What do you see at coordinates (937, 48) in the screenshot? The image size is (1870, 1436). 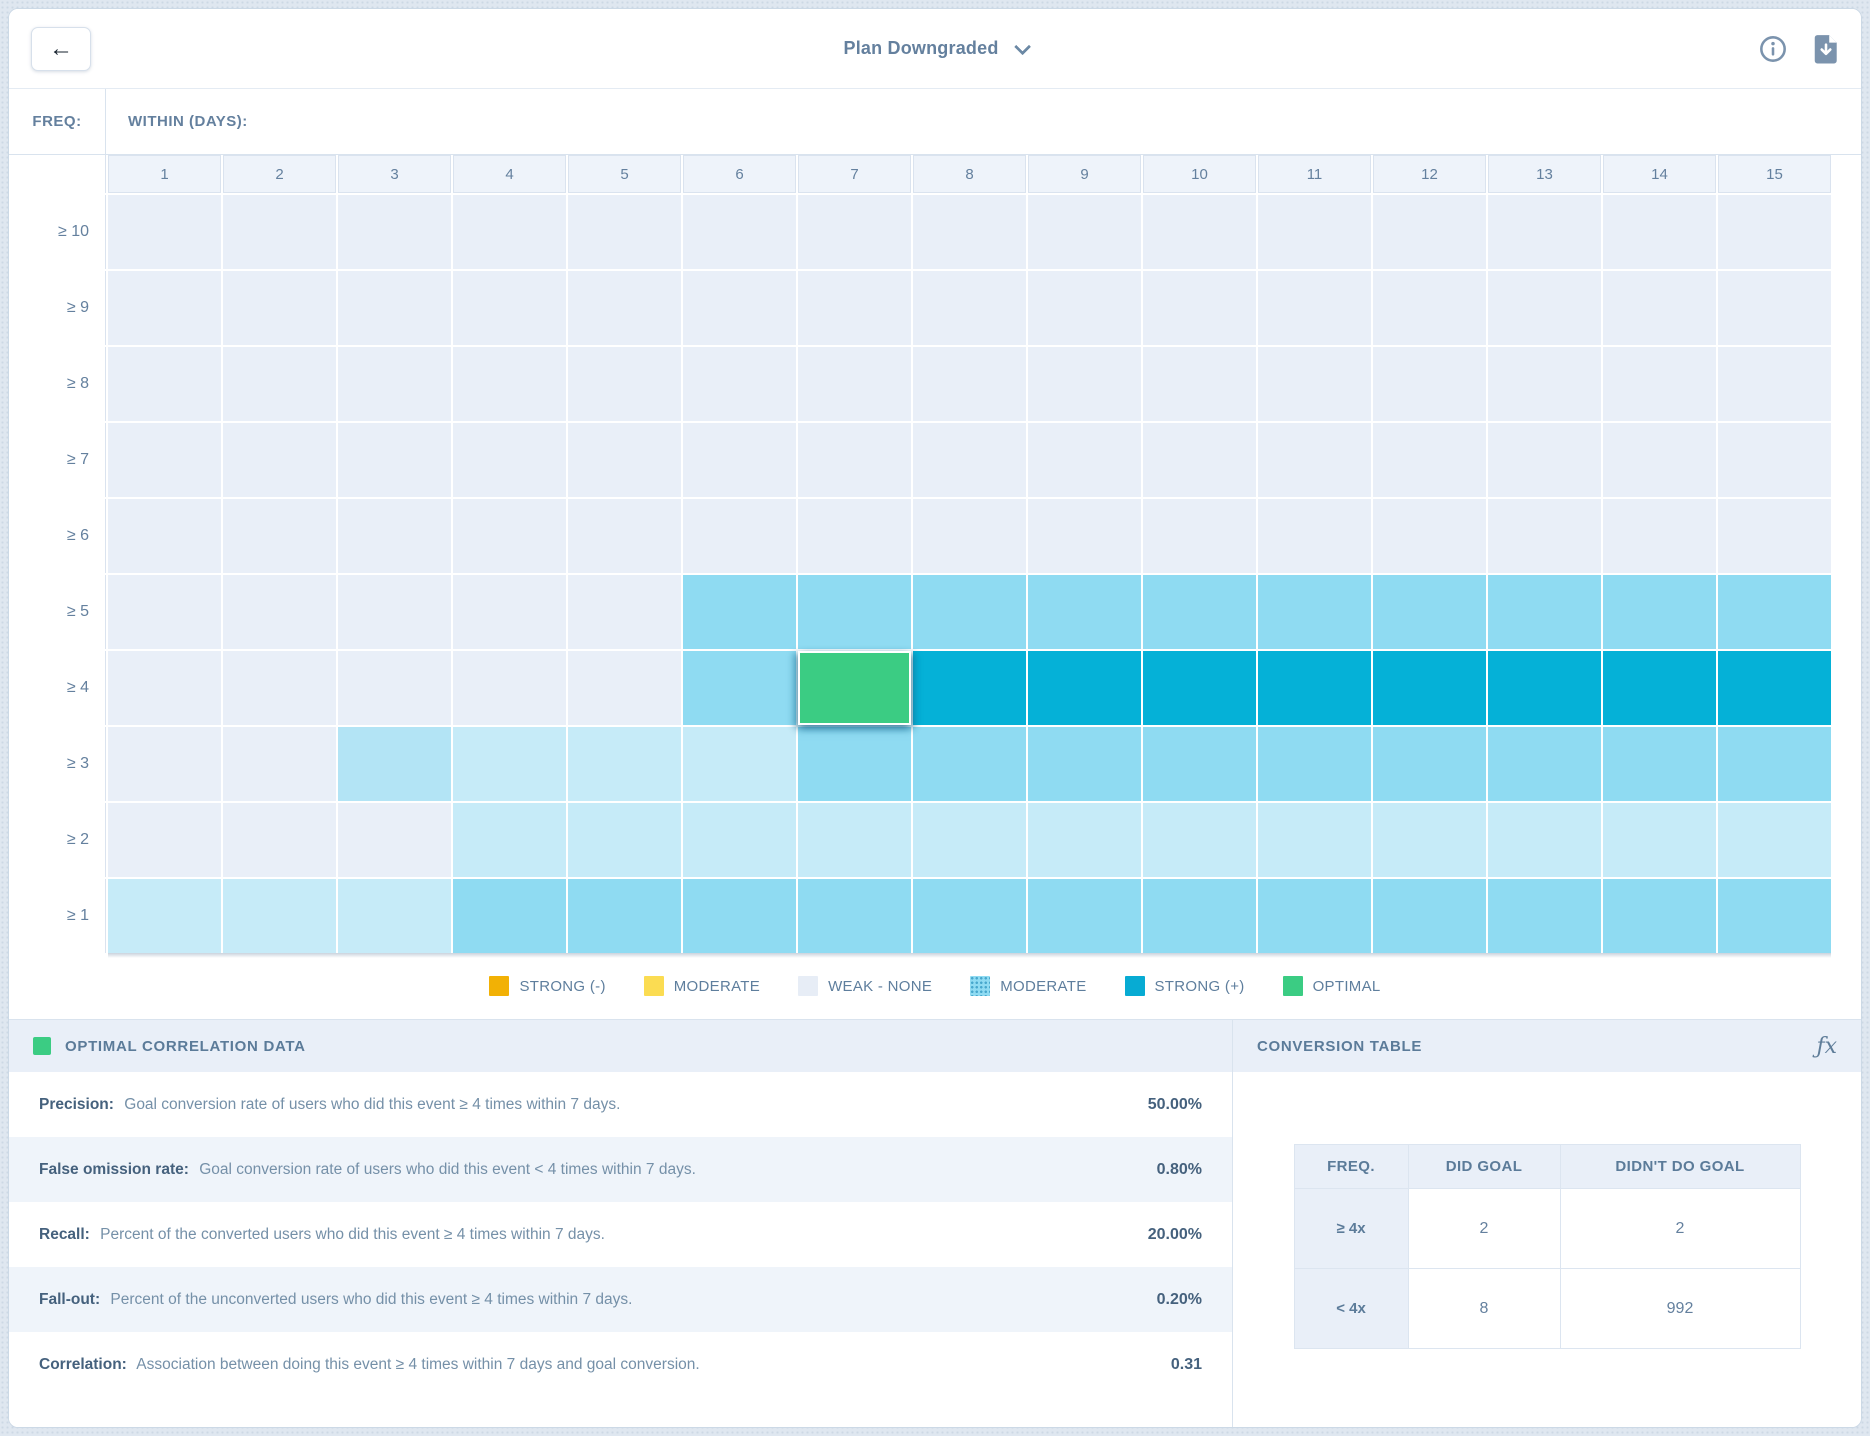 I see `event-dropdown: Plan Downgraded` at bounding box center [937, 48].